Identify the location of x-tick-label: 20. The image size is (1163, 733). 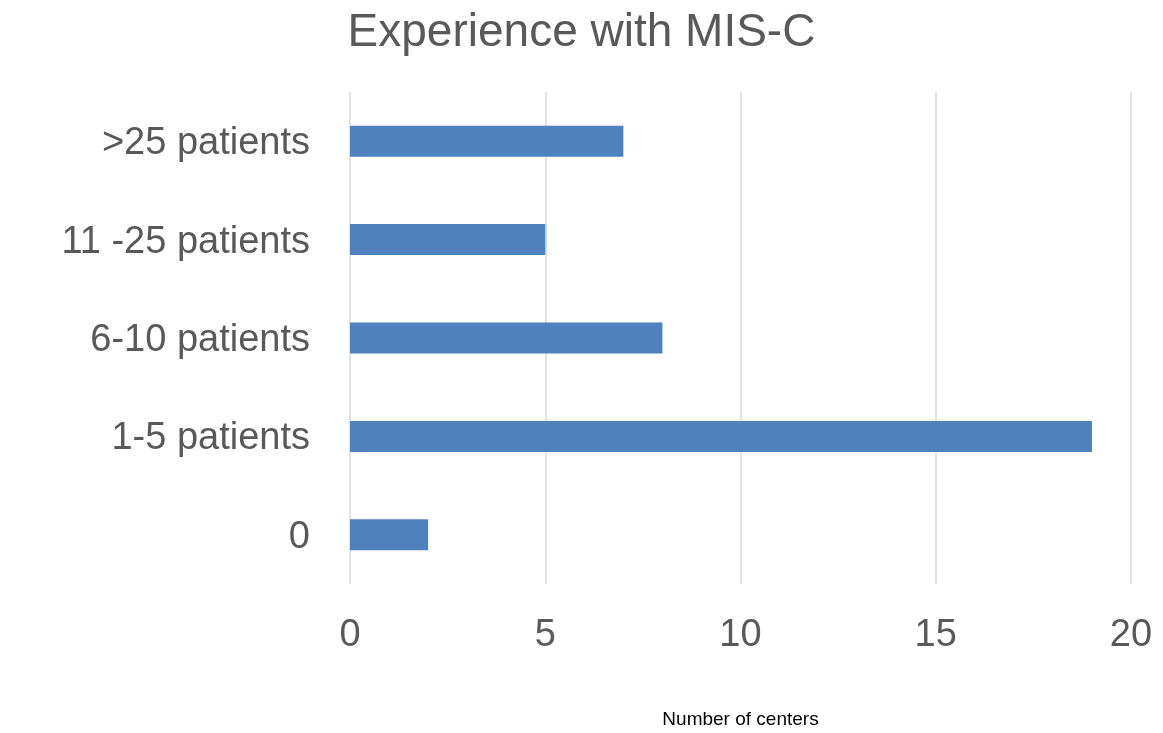
(1131, 633).